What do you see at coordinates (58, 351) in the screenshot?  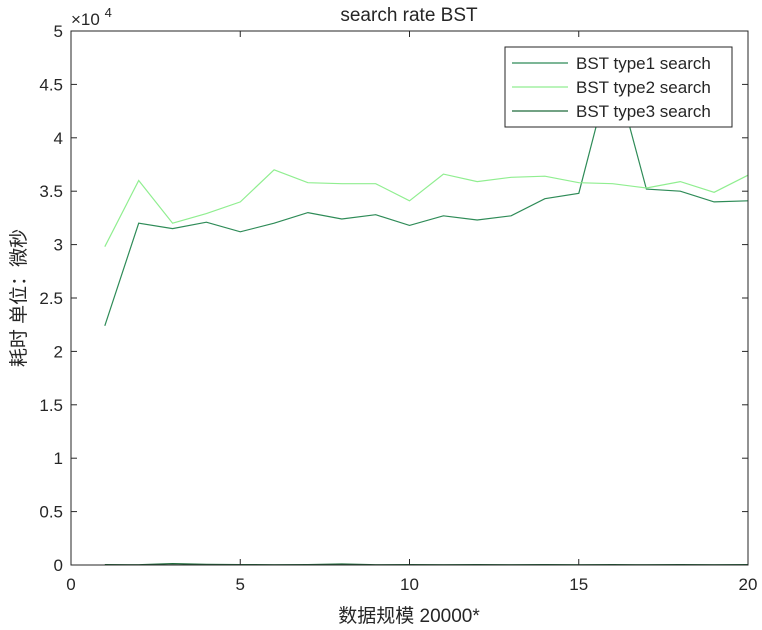 I see `y-tick-label: 2` at bounding box center [58, 351].